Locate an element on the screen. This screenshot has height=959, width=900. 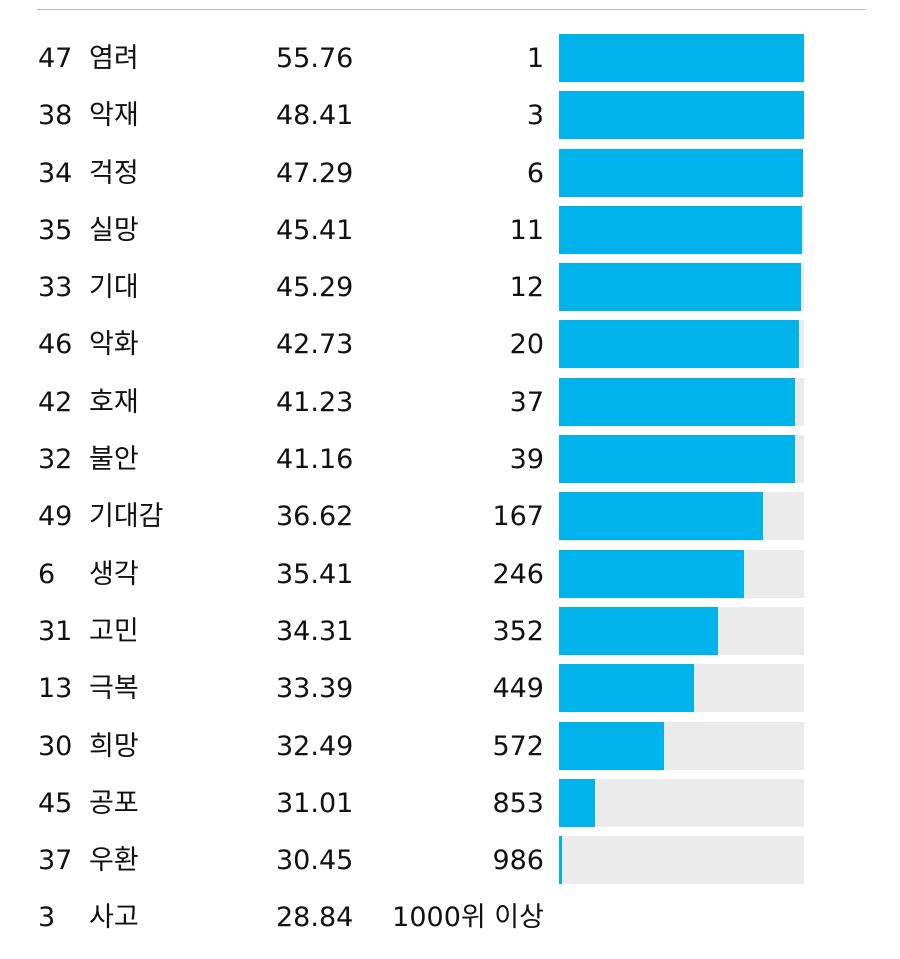
row-score: 55.76 is located at coordinates (315, 58).